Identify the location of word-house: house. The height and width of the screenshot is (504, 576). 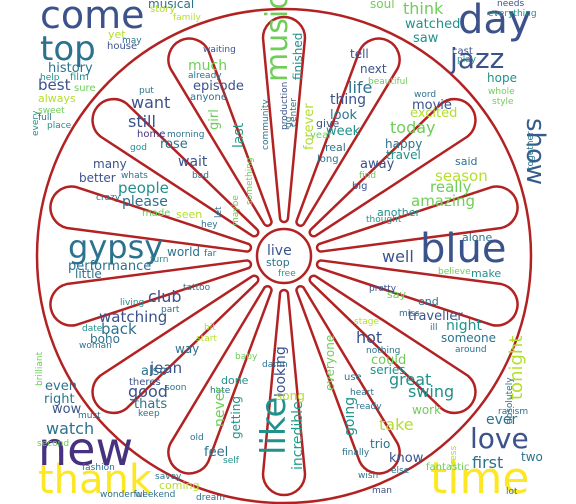
(122, 46).